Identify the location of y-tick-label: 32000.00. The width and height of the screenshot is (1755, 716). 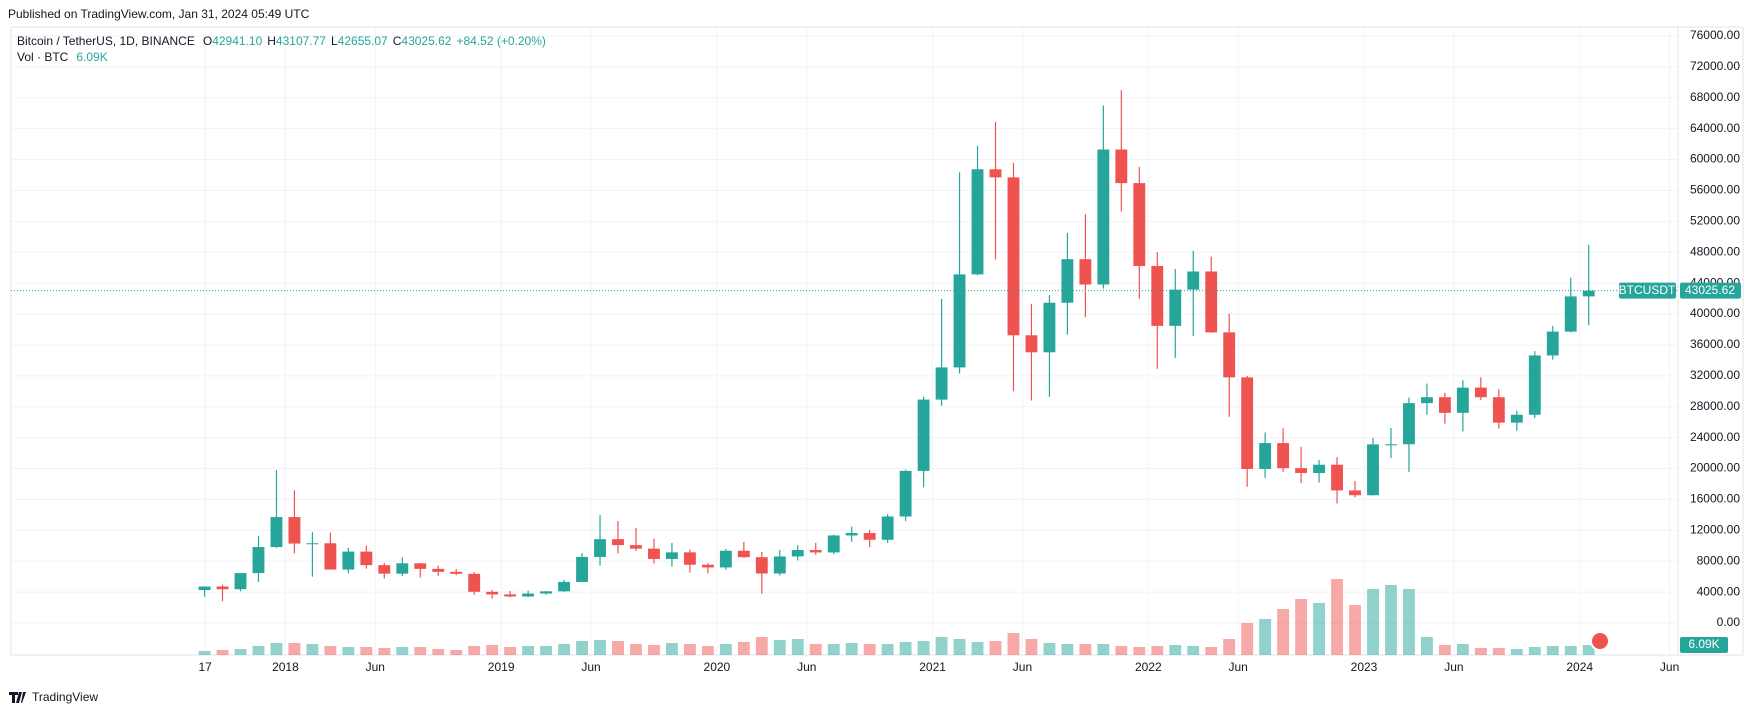
(1715, 375).